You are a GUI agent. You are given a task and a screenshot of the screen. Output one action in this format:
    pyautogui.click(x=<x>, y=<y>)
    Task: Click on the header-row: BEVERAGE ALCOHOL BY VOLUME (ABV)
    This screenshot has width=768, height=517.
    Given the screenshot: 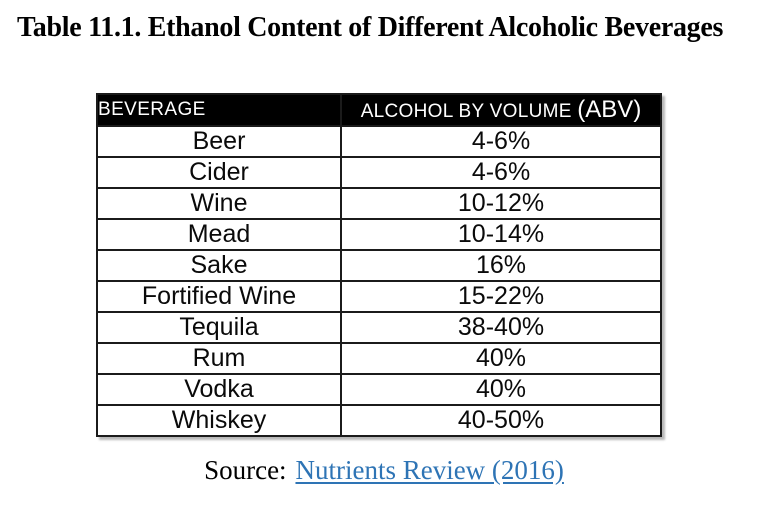 What is the action you would take?
    pyautogui.click(x=379, y=110)
    